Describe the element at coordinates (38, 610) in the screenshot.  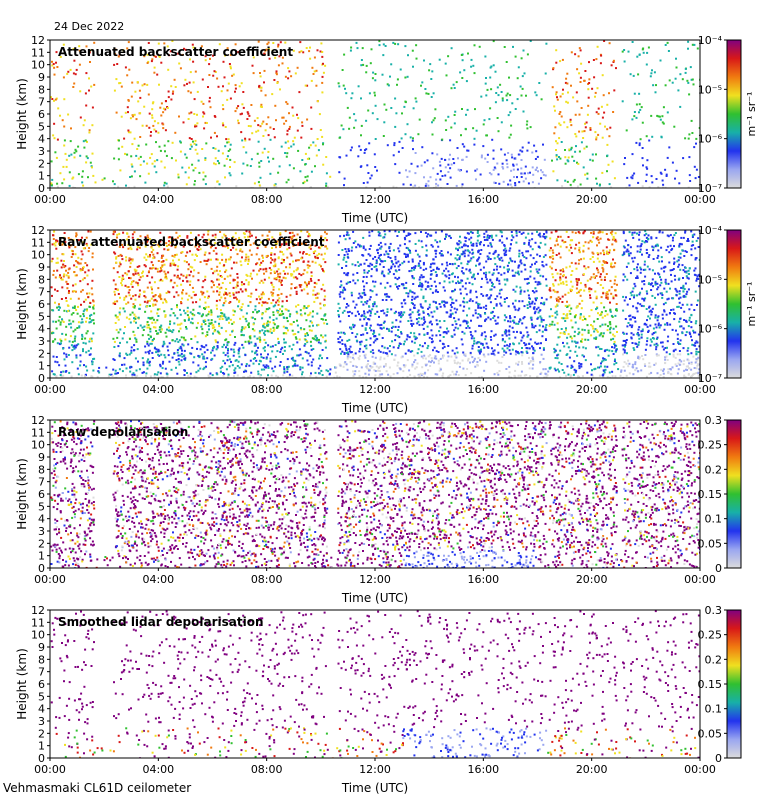
I see `y-tick-label: 12` at that location.